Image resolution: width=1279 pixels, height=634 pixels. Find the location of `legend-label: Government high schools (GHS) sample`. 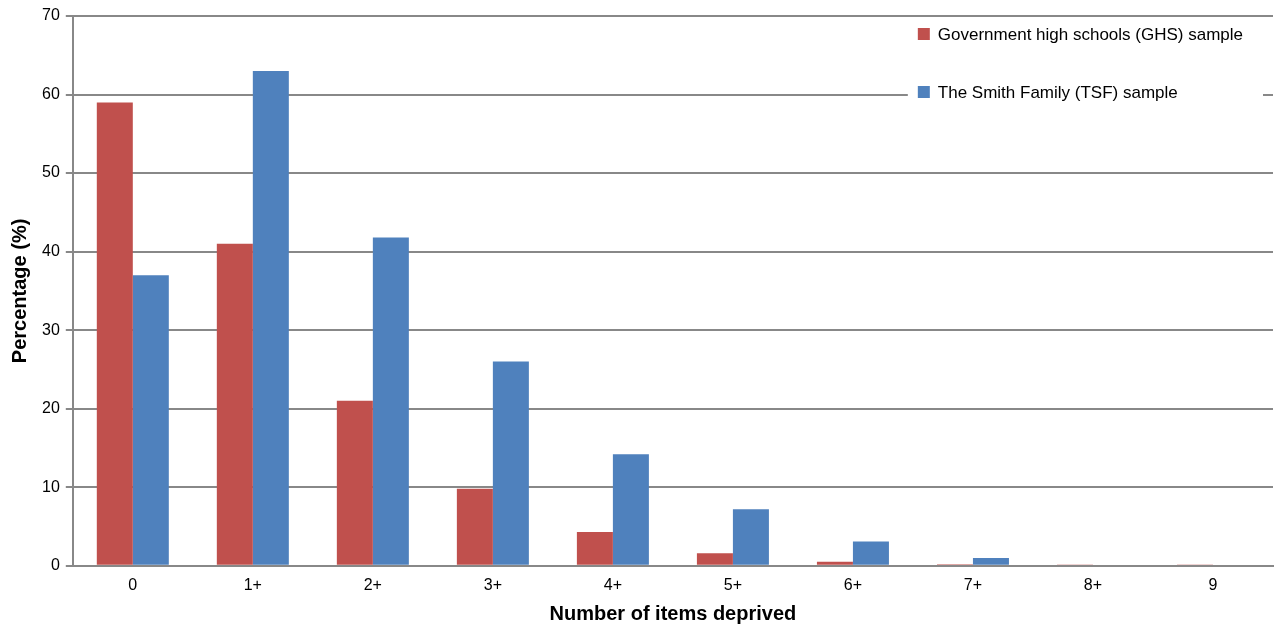

legend-label: Government high schools (GHS) sample is located at coordinates (1090, 34).